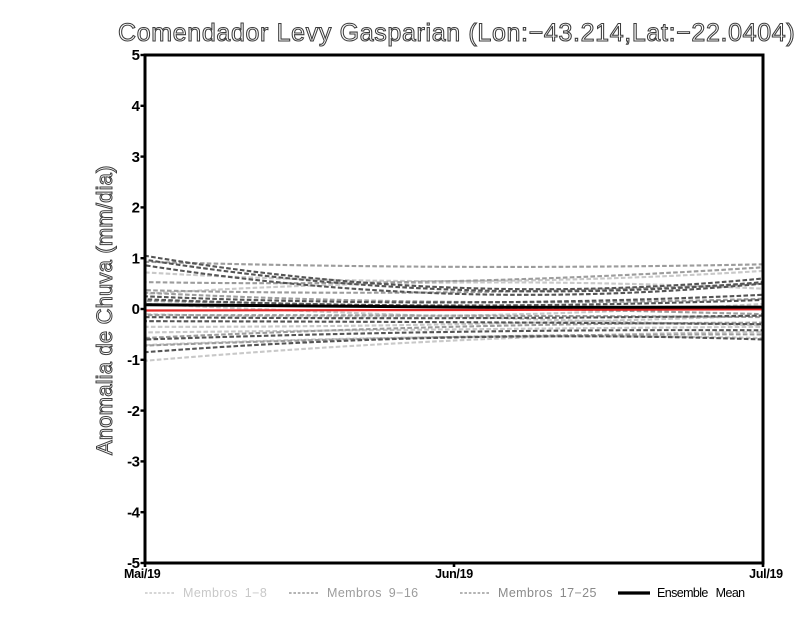 This screenshot has width=800, height=618. Describe the element at coordinates (136, 258) in the screenshot. I see `svg-text: 1` at that location.